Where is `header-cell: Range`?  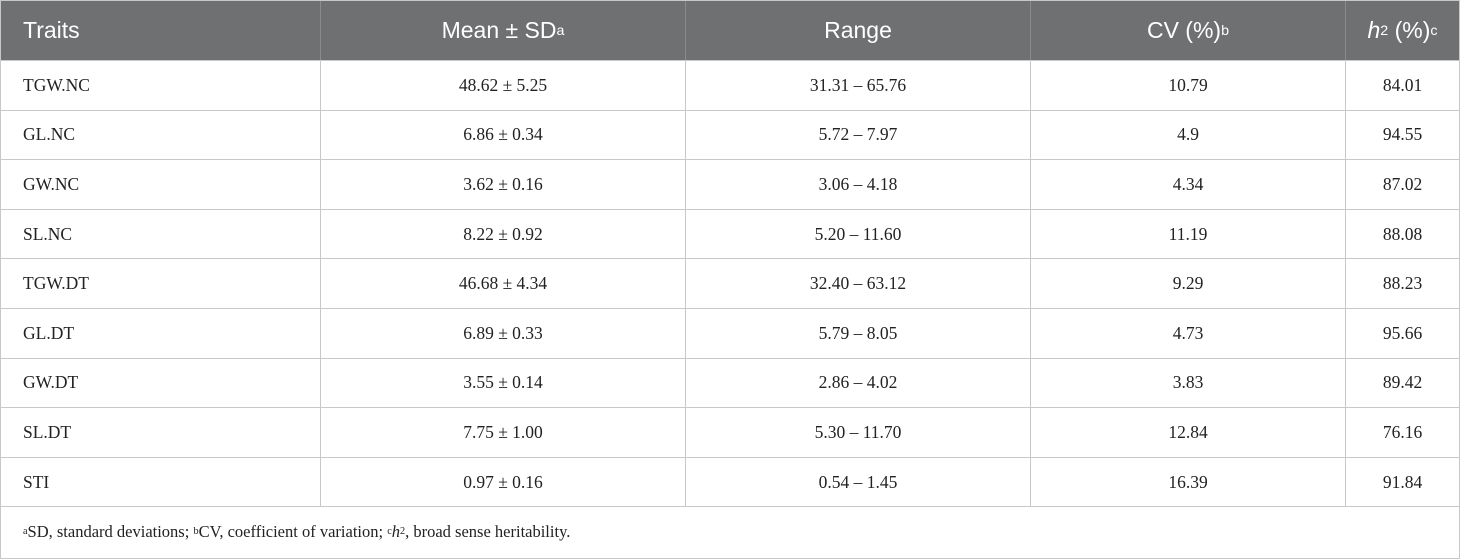
header-cell: Range is located at coordinates (858, 30).